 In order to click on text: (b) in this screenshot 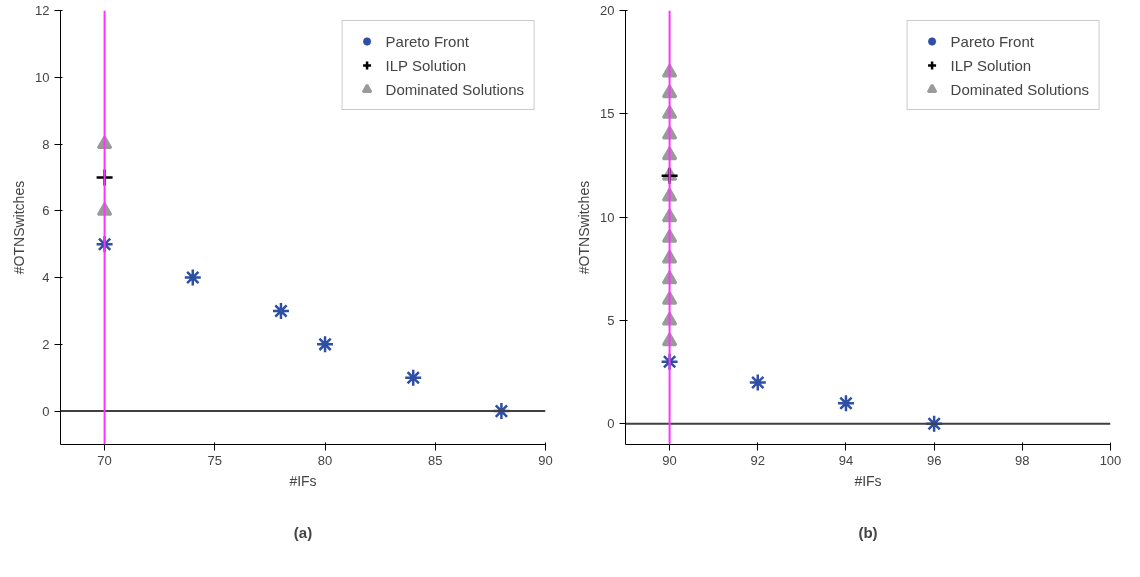, I will do `click(868, 532)`.